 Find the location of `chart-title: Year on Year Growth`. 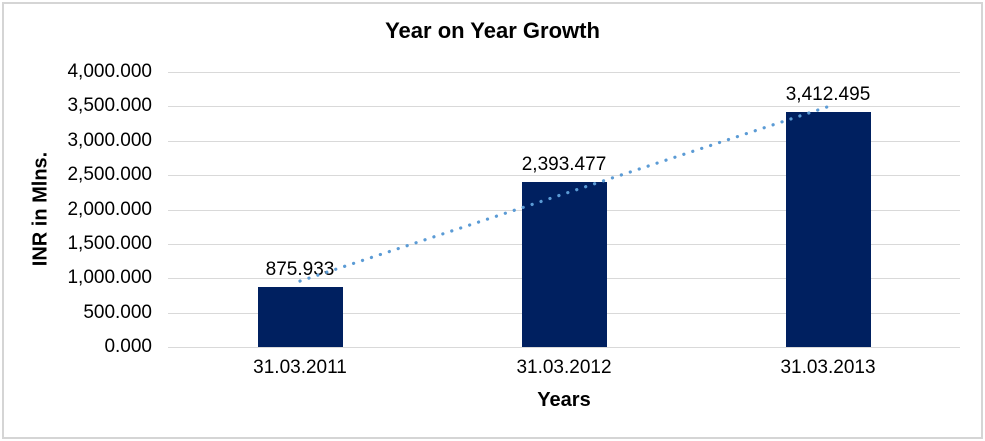

chart-title: Year on Year Growth is located at coordinates (492, 30).